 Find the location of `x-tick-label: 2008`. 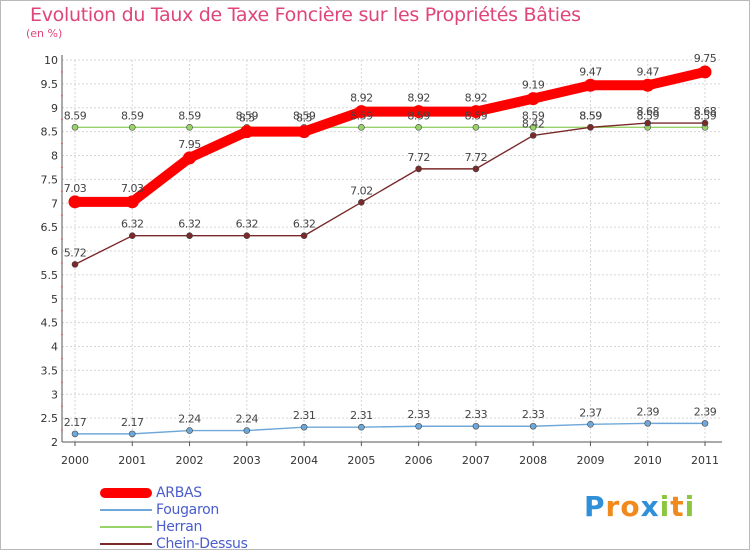

x-tick-label: 2008 is located at coordinates (533, 460).